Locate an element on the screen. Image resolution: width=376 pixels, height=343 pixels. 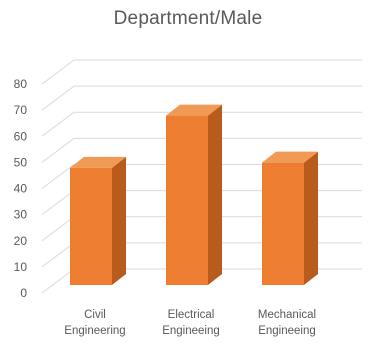
y-axis-ticks: 0 10 20 30 40 50 60 70 80 is located at coordinates (21, 188).